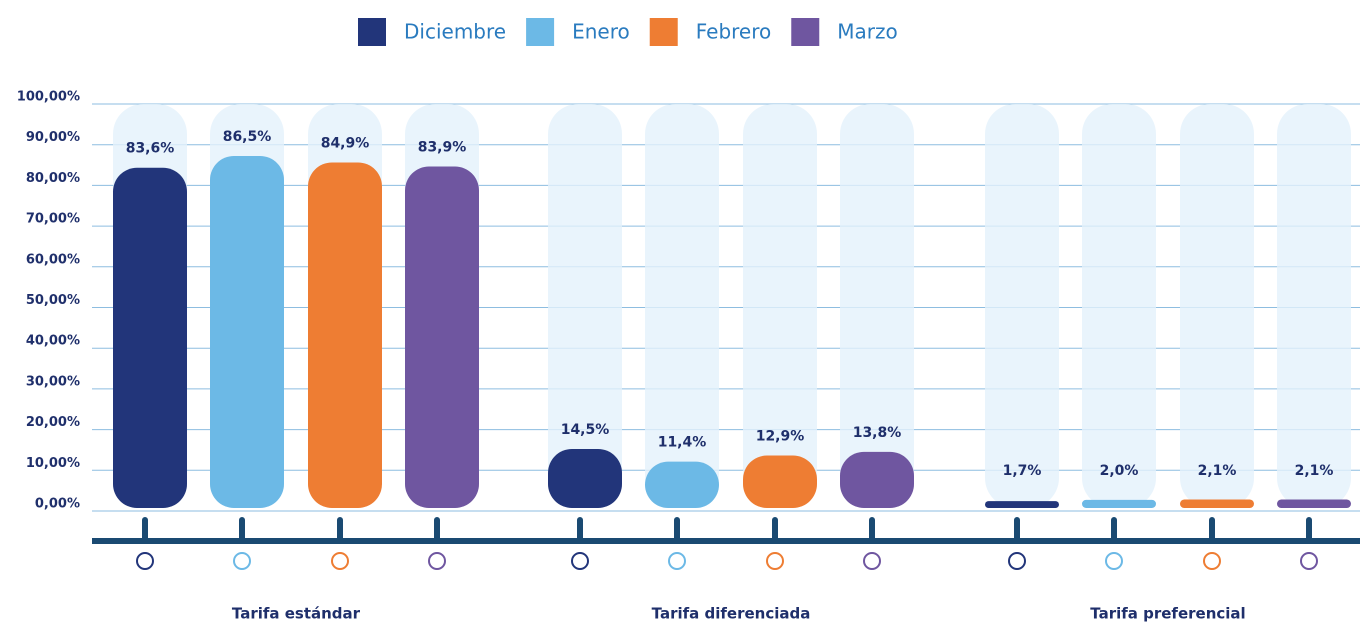 The width and height of the screenshot is (1360, 626). What do you see at coordinates (53, 341) in the screenshot?
I see `y-tick-label: 40,00%` at bounding box center [53, 341].